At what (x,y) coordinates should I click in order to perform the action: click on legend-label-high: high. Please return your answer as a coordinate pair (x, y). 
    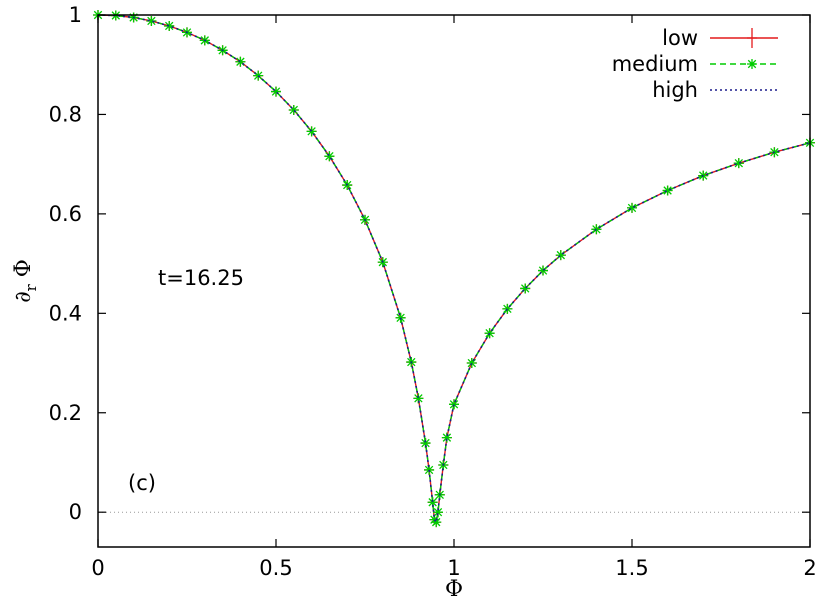
    Looking at the image, I should click on (675, 90).